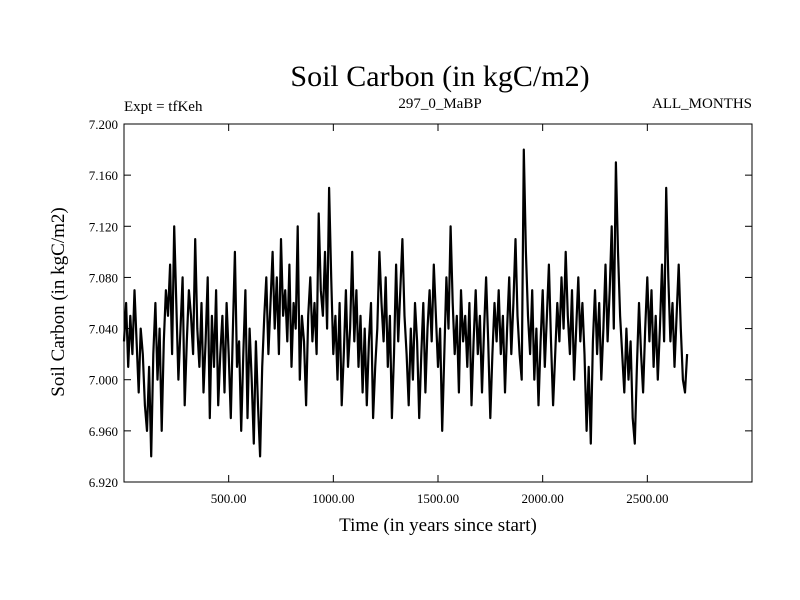 The image size is (800, 600). I want to click on y-tick-label: 6.960, so click(103, 431).